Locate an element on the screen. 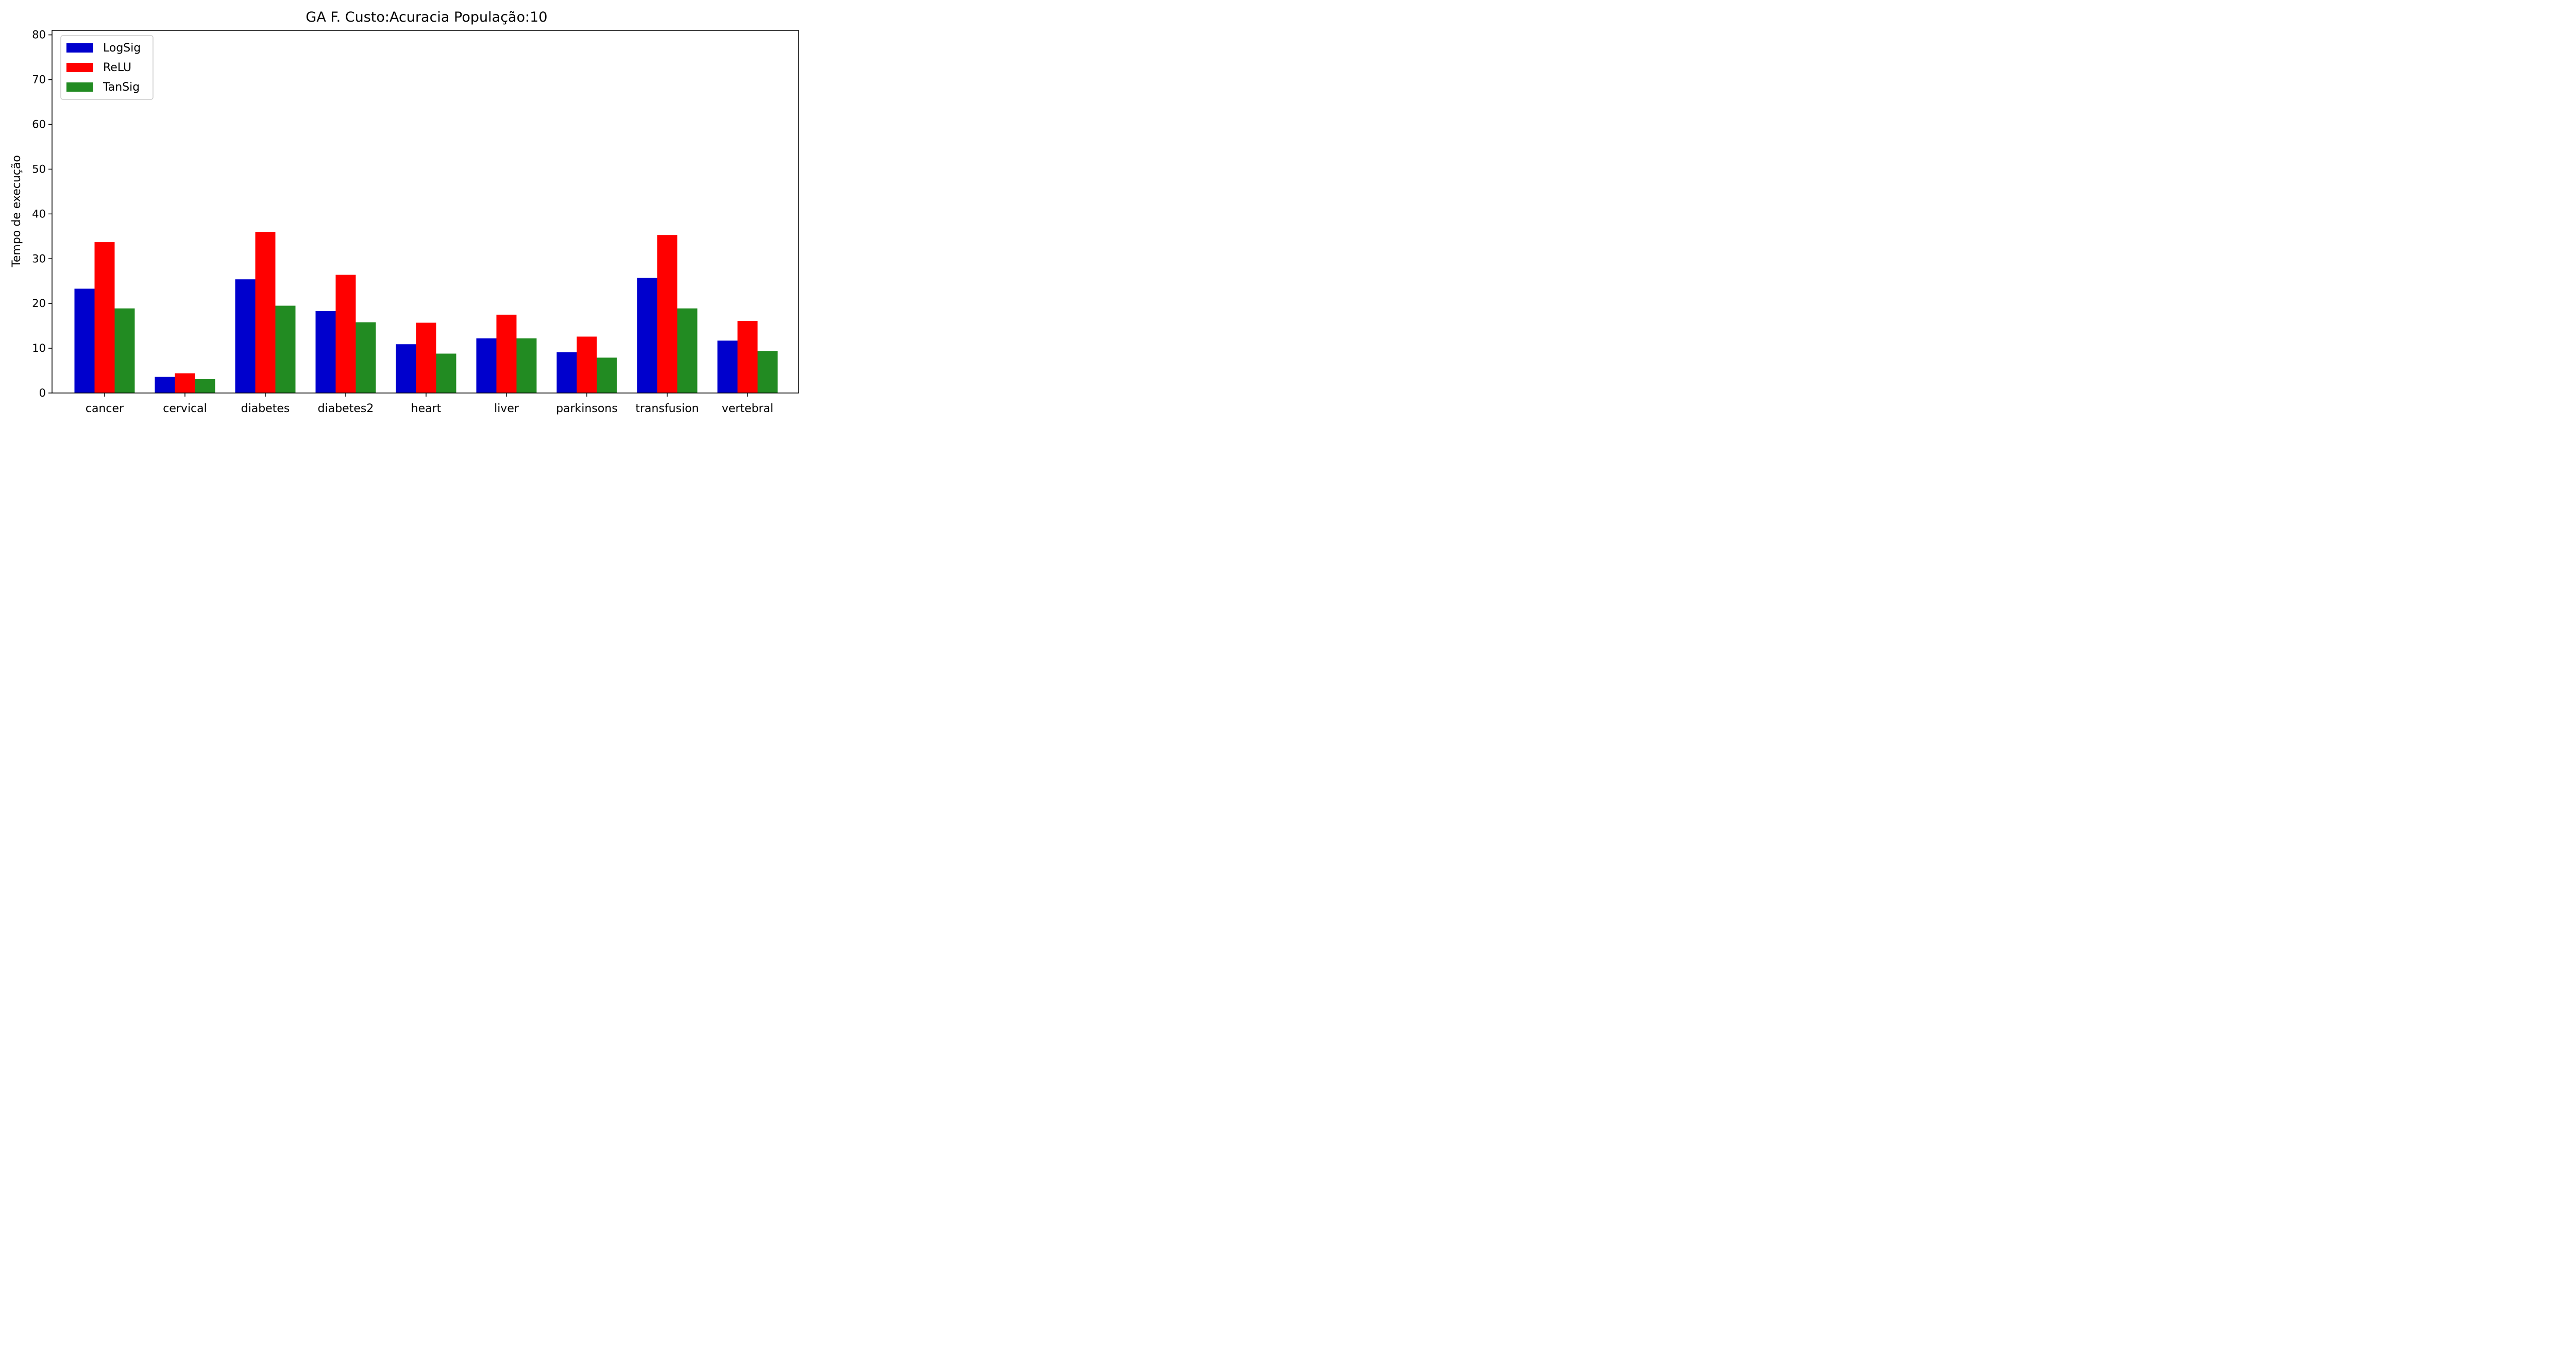 This screenshot has width=2576, height=1366. y-axis: 0 10 20 30 40 50 60 70 80 is located at coordinates (42, 214).